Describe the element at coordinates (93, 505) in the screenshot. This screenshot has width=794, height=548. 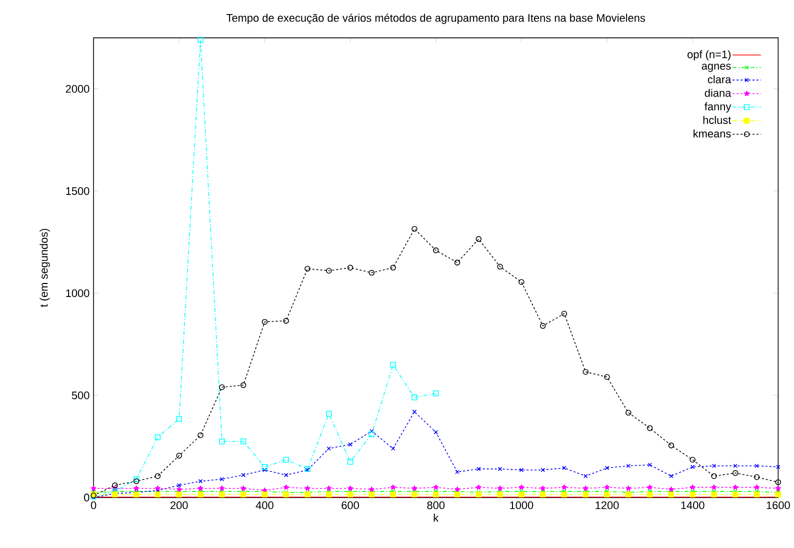
I see `x-tick-label: 0` at that location.